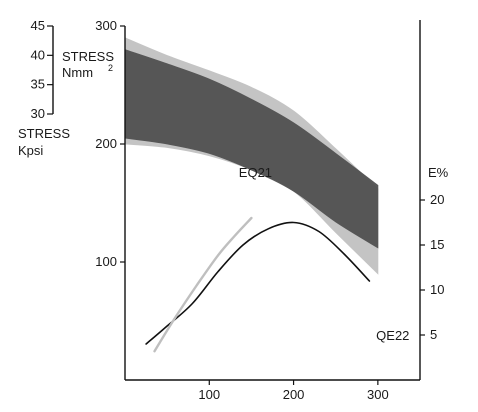 The image size is (478, 412). I want to click on stress-nmm-label-line2: Nmm, so click(77, 72).